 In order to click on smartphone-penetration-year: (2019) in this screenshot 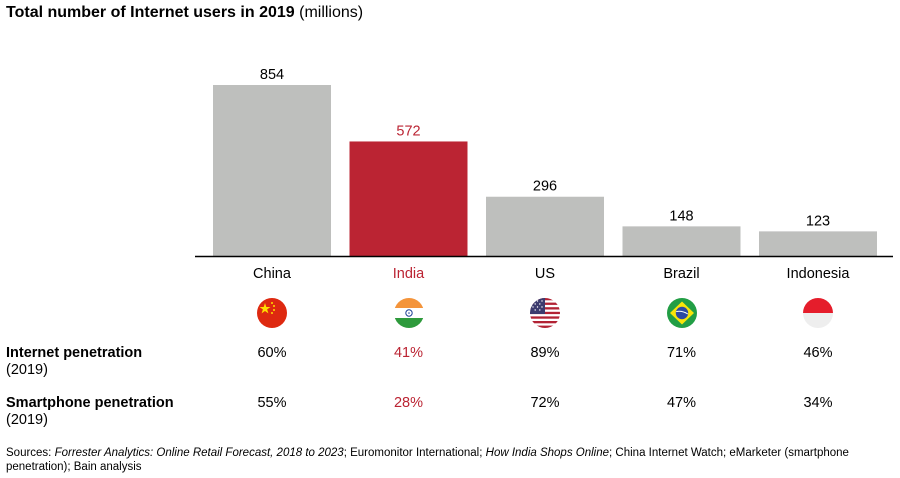, I will do `click(27, 420)`.